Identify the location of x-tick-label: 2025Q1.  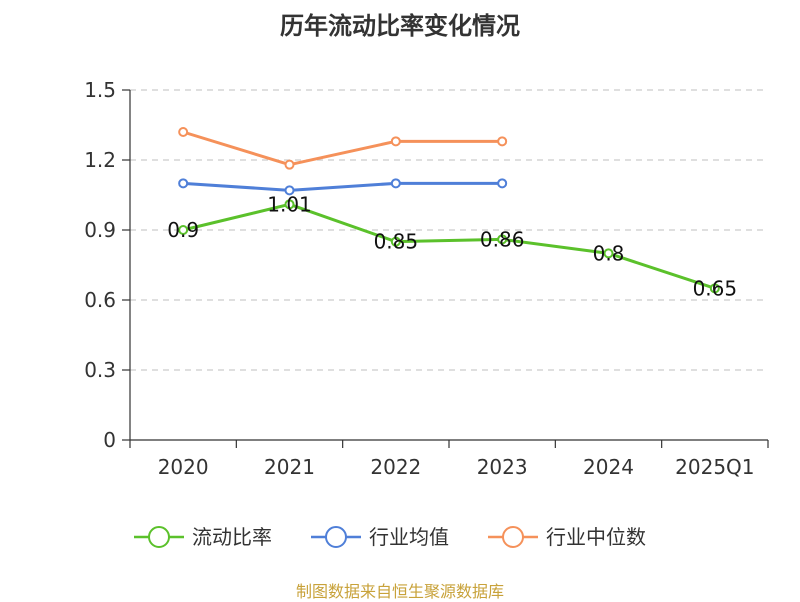
(714, 467).